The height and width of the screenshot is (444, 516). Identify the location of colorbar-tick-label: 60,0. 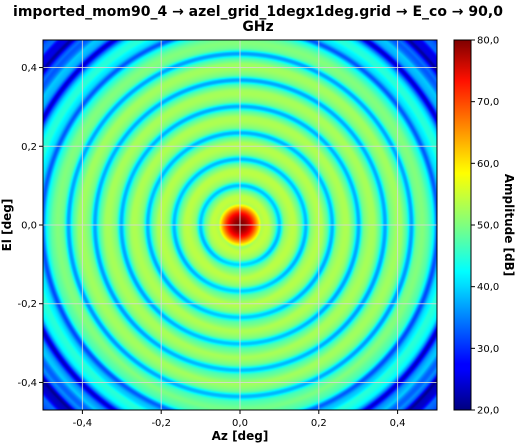
(488, 164).